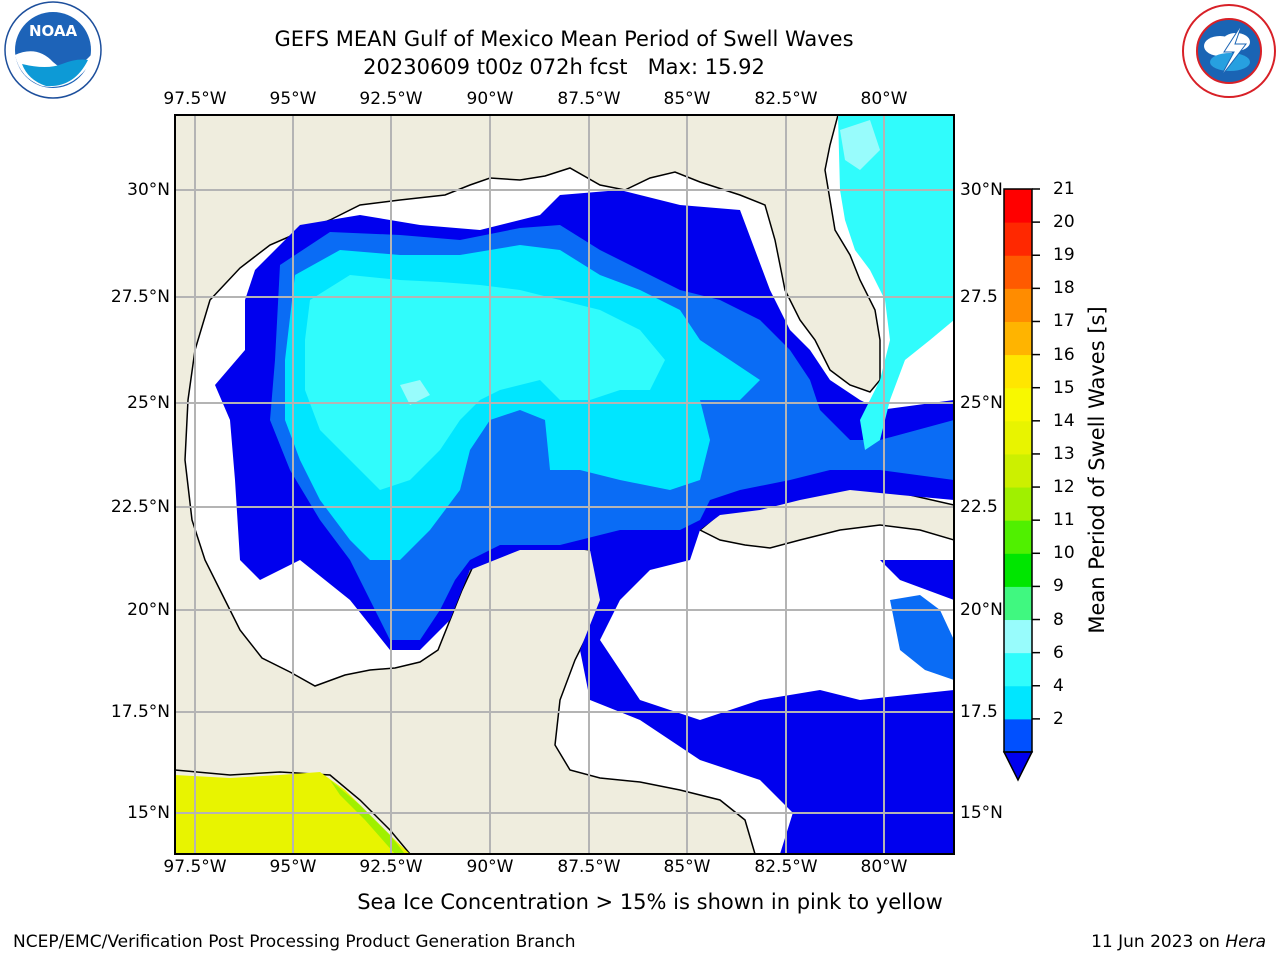 The height and width of the screenshot is (960, 1280). I want to click on lon-label-top: 87.5°W, so click(589, 99).